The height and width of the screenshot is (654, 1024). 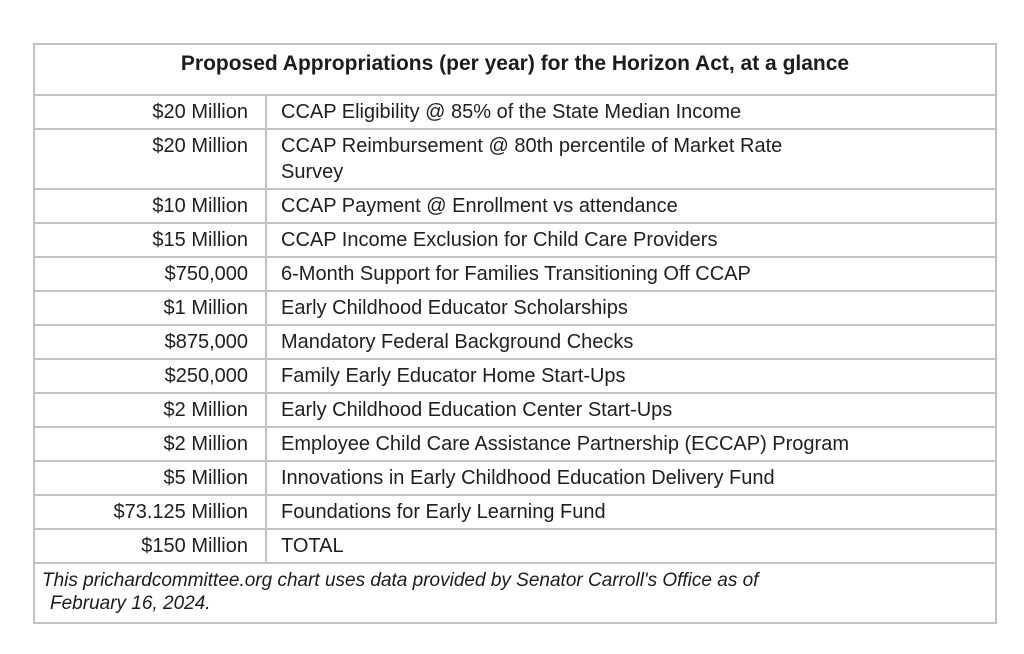 I want to click on source-note-line2: February 16, 2024., so click(x=130, y=603).